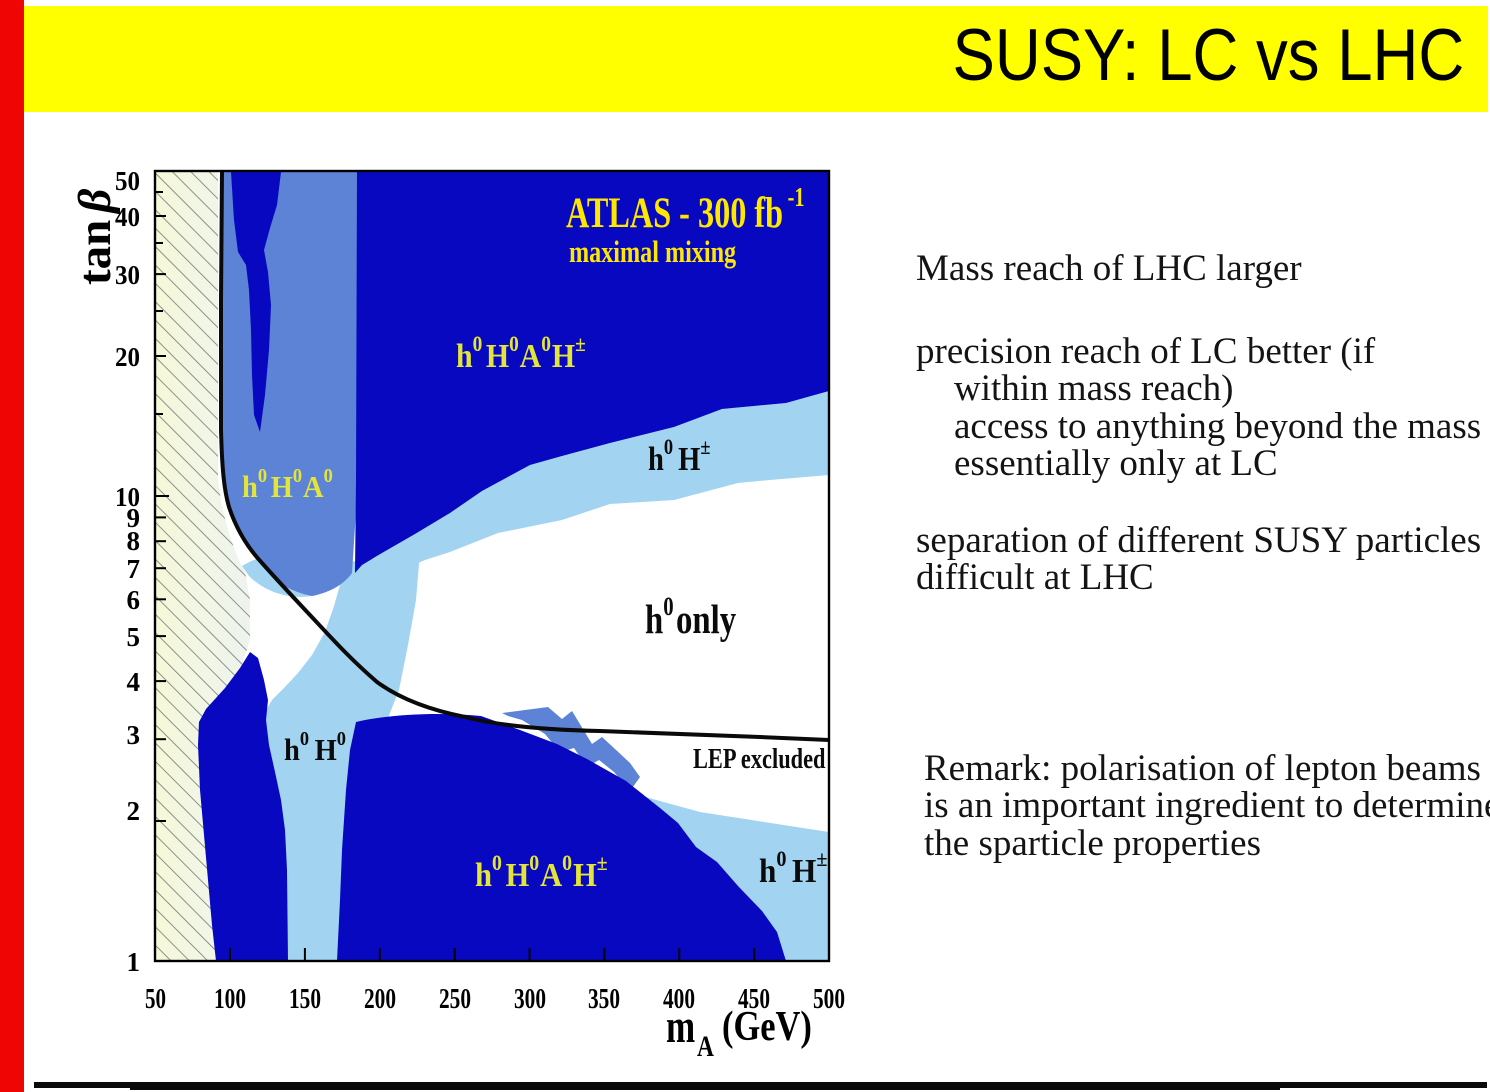 Image resolution: width=1490 pixels, height=1092 pixels. Describe the element at coordinates (127, 357) in the screenshot. I see `svg-text: 20` at that location.